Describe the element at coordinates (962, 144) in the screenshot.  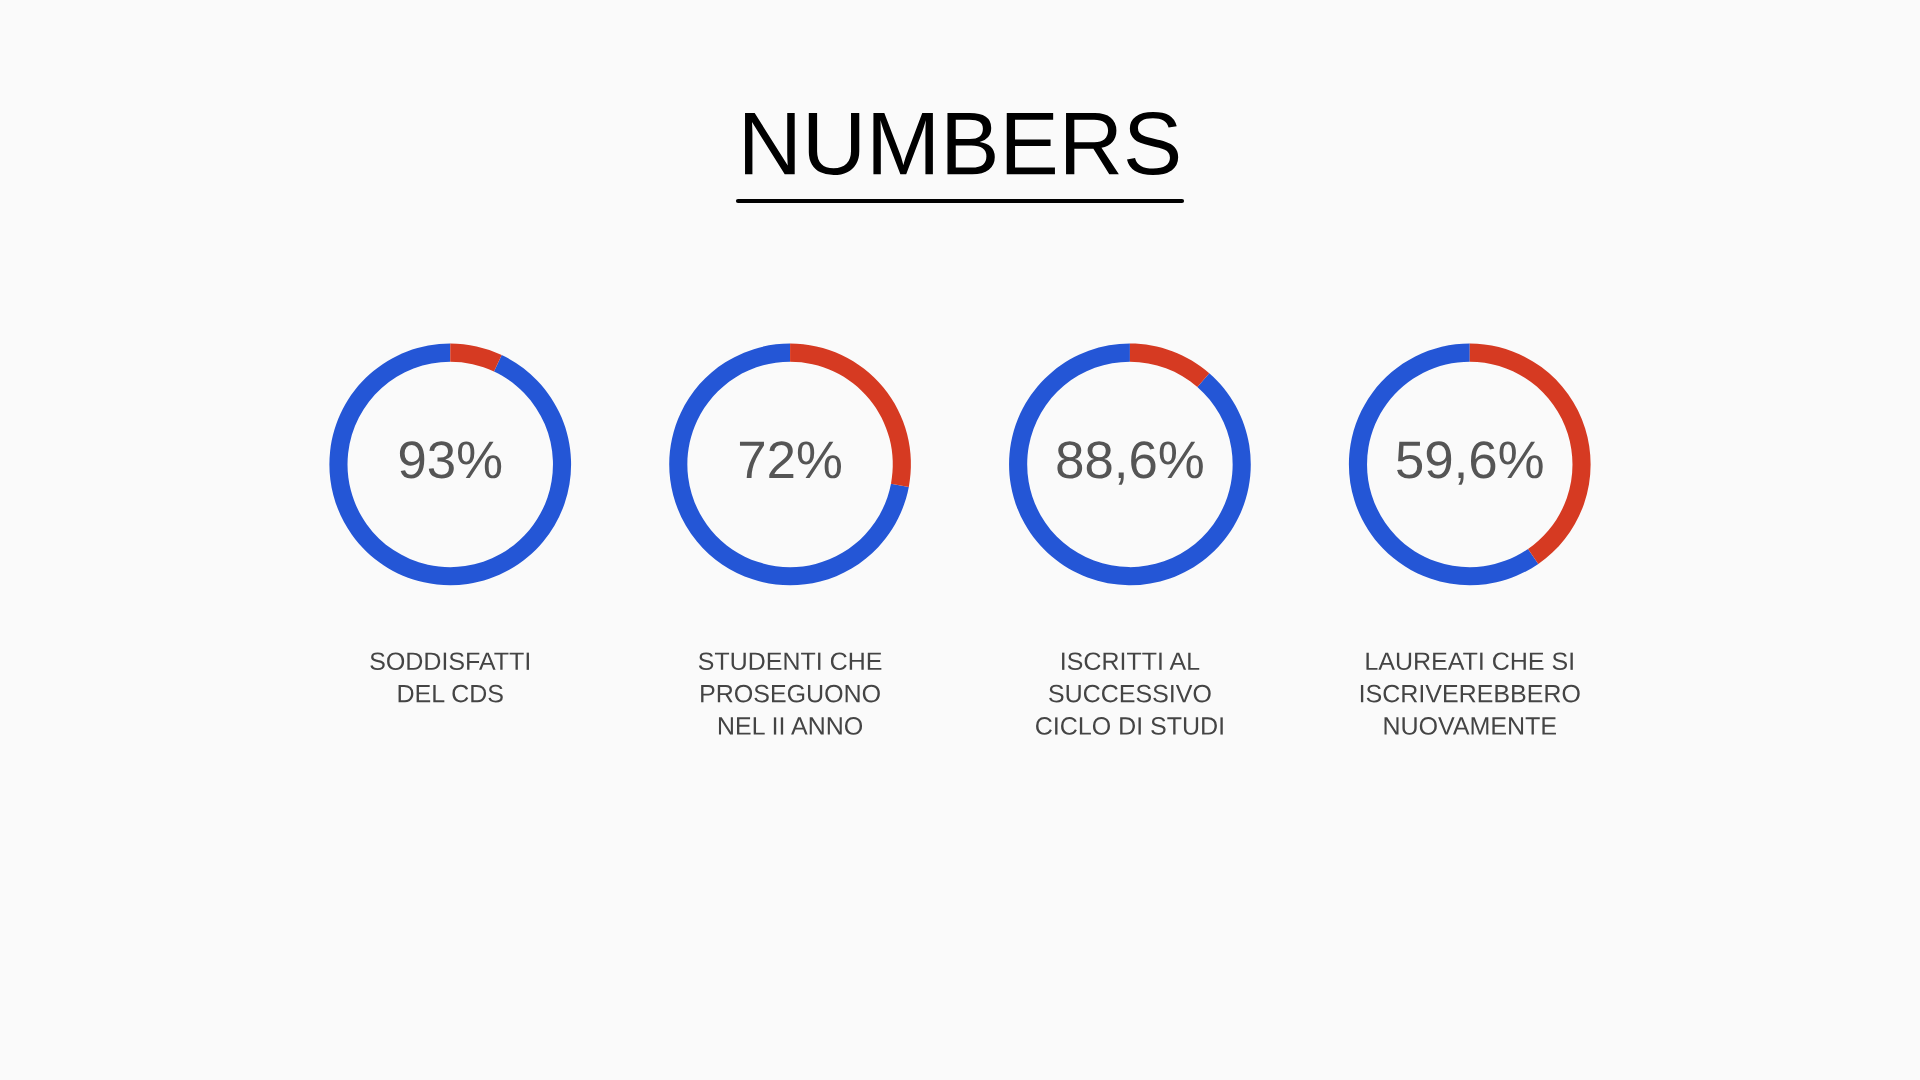
I see `text: NUMBERS` at that location.